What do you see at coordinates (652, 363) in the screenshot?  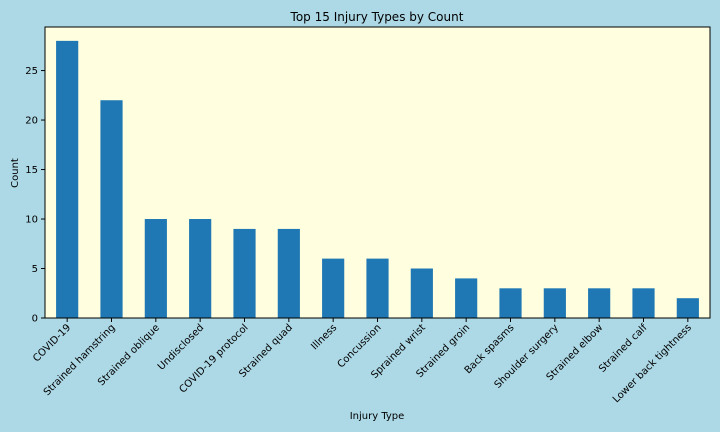 I see `x-tick-label: Lower back tightness` at bounding box center [652, 363].